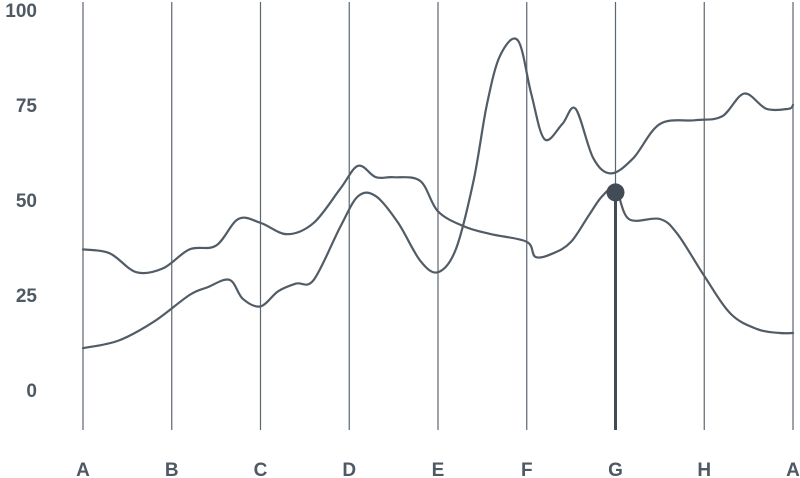 The height and width of the screenshot is (478, 800). What do you see at coordinates (704, 469) in the screenshot?
I see `x-tick-label: H` at bounding box center [704, 469].